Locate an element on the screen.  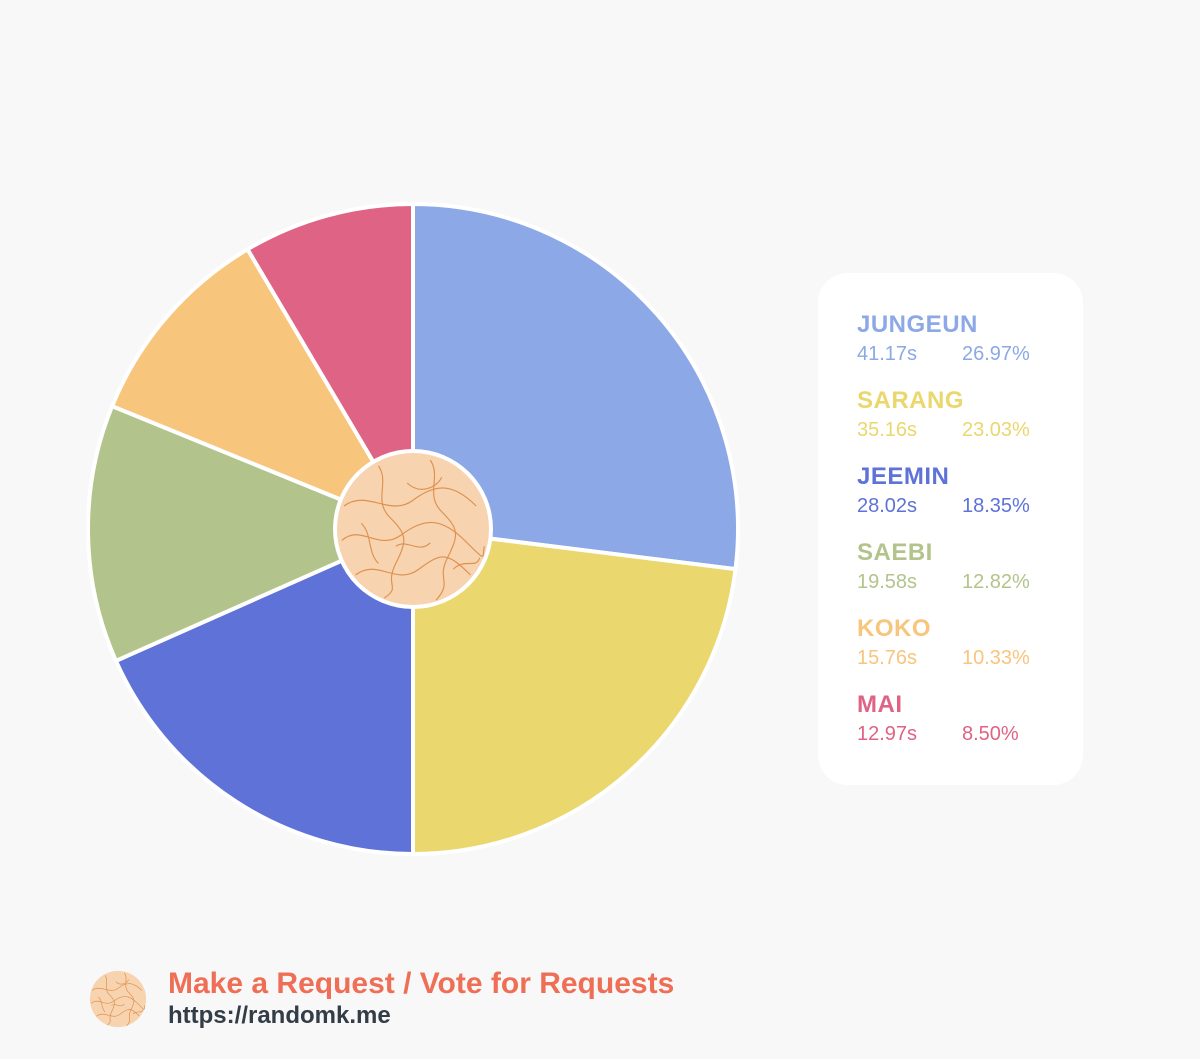
legend-time: 35.16s is located at coordinates (887, 430).